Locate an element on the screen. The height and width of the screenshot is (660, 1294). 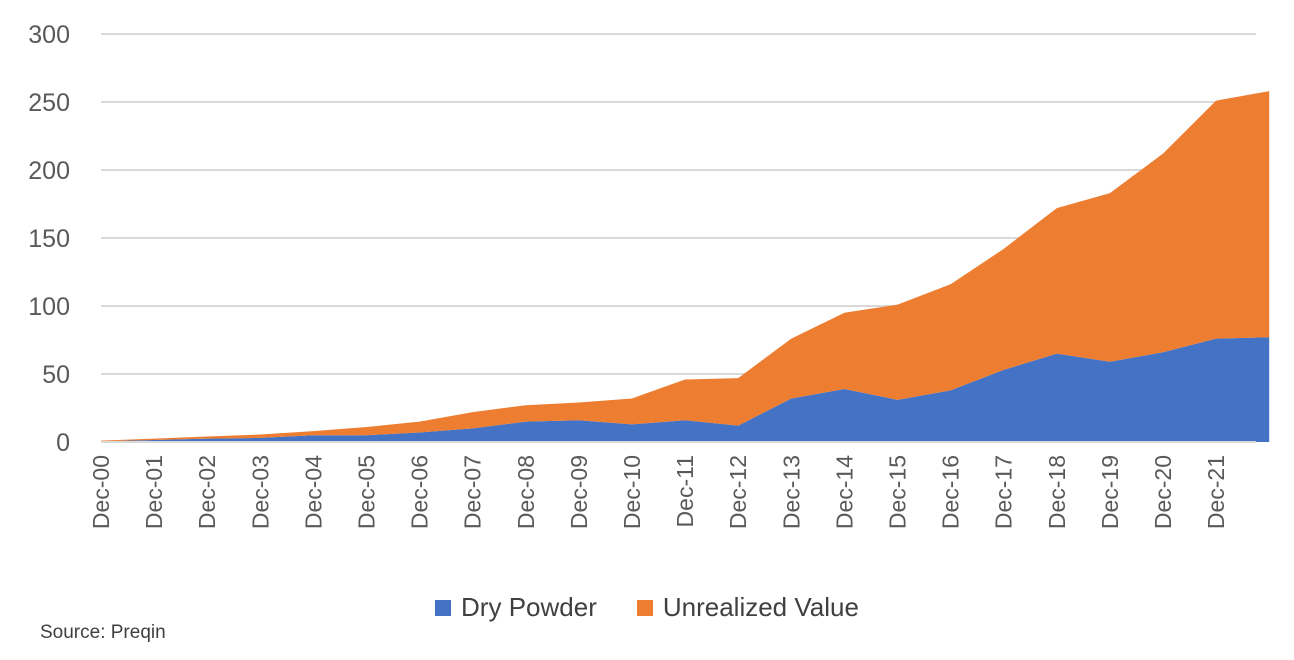
x-tick-label: Dec-08 is located at coordinates (526, 492).